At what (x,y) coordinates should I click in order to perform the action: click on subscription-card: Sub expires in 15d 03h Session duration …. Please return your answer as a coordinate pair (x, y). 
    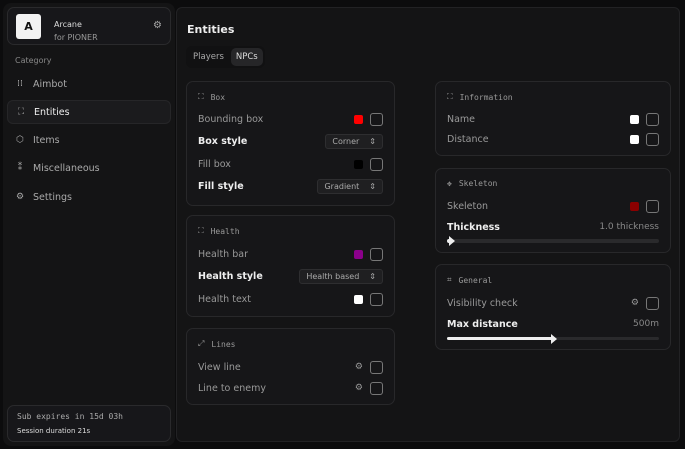
    Looking at the image, I should click on (89, 423).